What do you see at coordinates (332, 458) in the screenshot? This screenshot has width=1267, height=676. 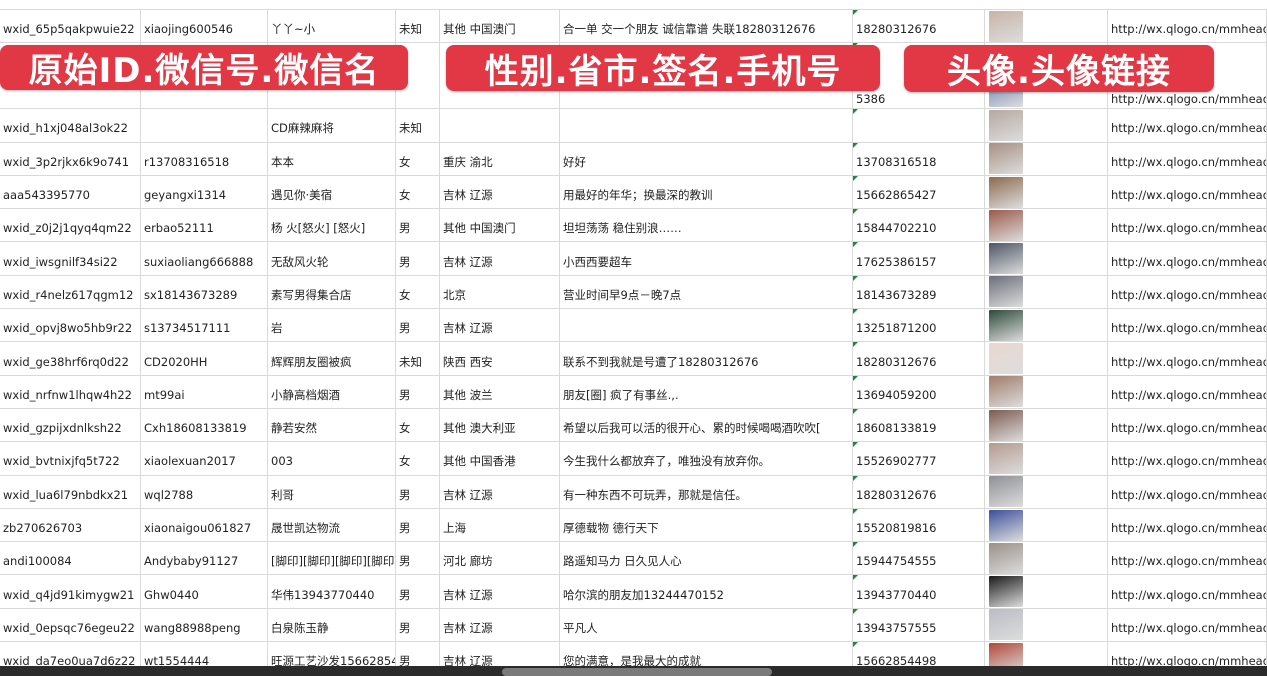 I see `cell-wechat-name: 003` at bounding box center [332, 458].